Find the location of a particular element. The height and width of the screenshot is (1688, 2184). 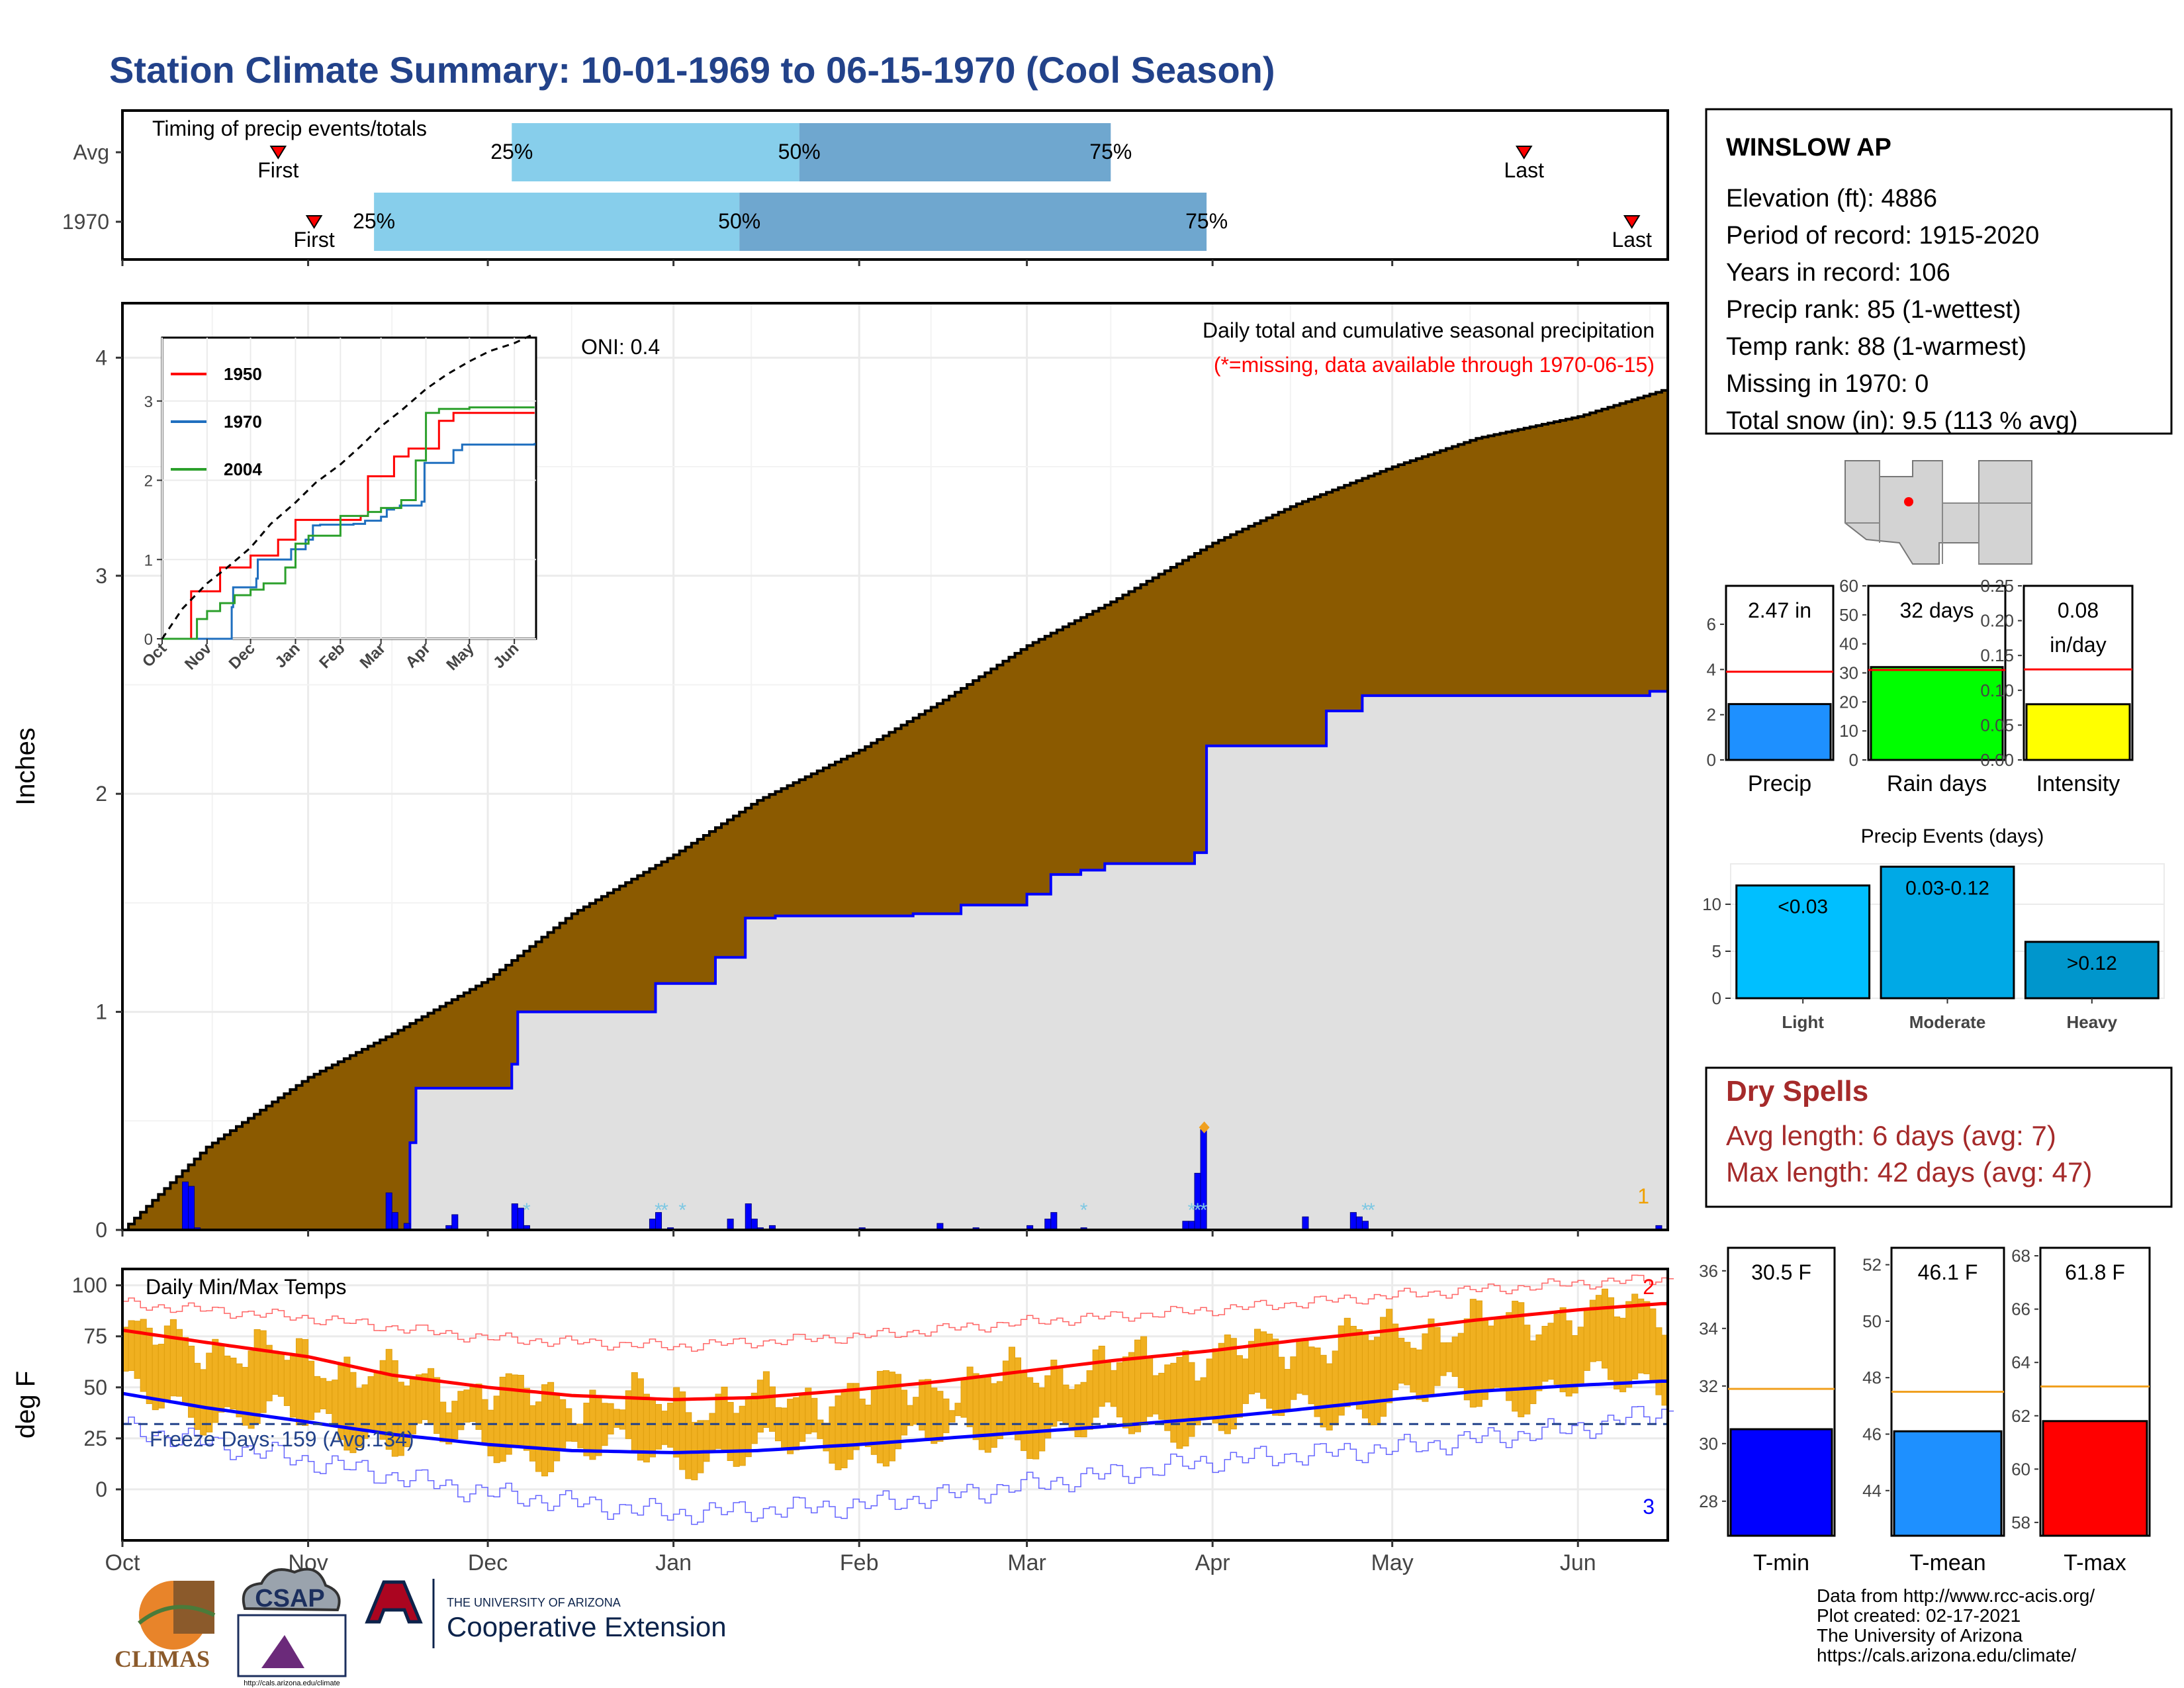

summary-bar-value-label-2: in/day is located at coordinates (2078, 645).